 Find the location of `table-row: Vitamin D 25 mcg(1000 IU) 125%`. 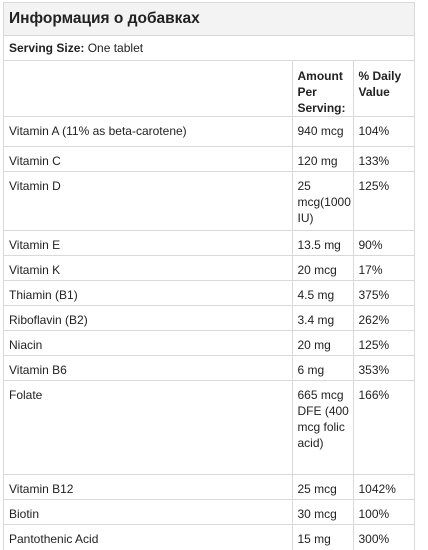

table-row: Vitamin D 25 mcg(1000 IU) 125% is located at coordinates (209, 201).